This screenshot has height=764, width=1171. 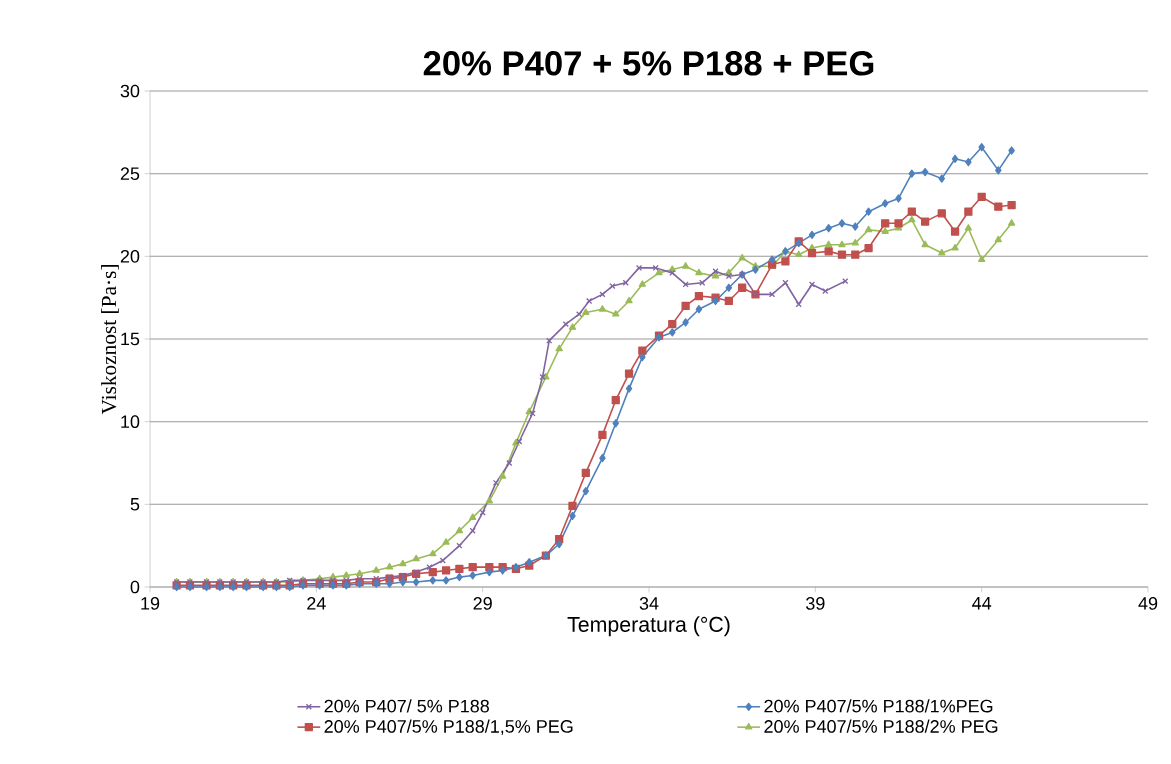 What do you see at coordinates (130, 174) in the screenshot?
I see `y-tick-label: 25` at bounding box center [130, 174].